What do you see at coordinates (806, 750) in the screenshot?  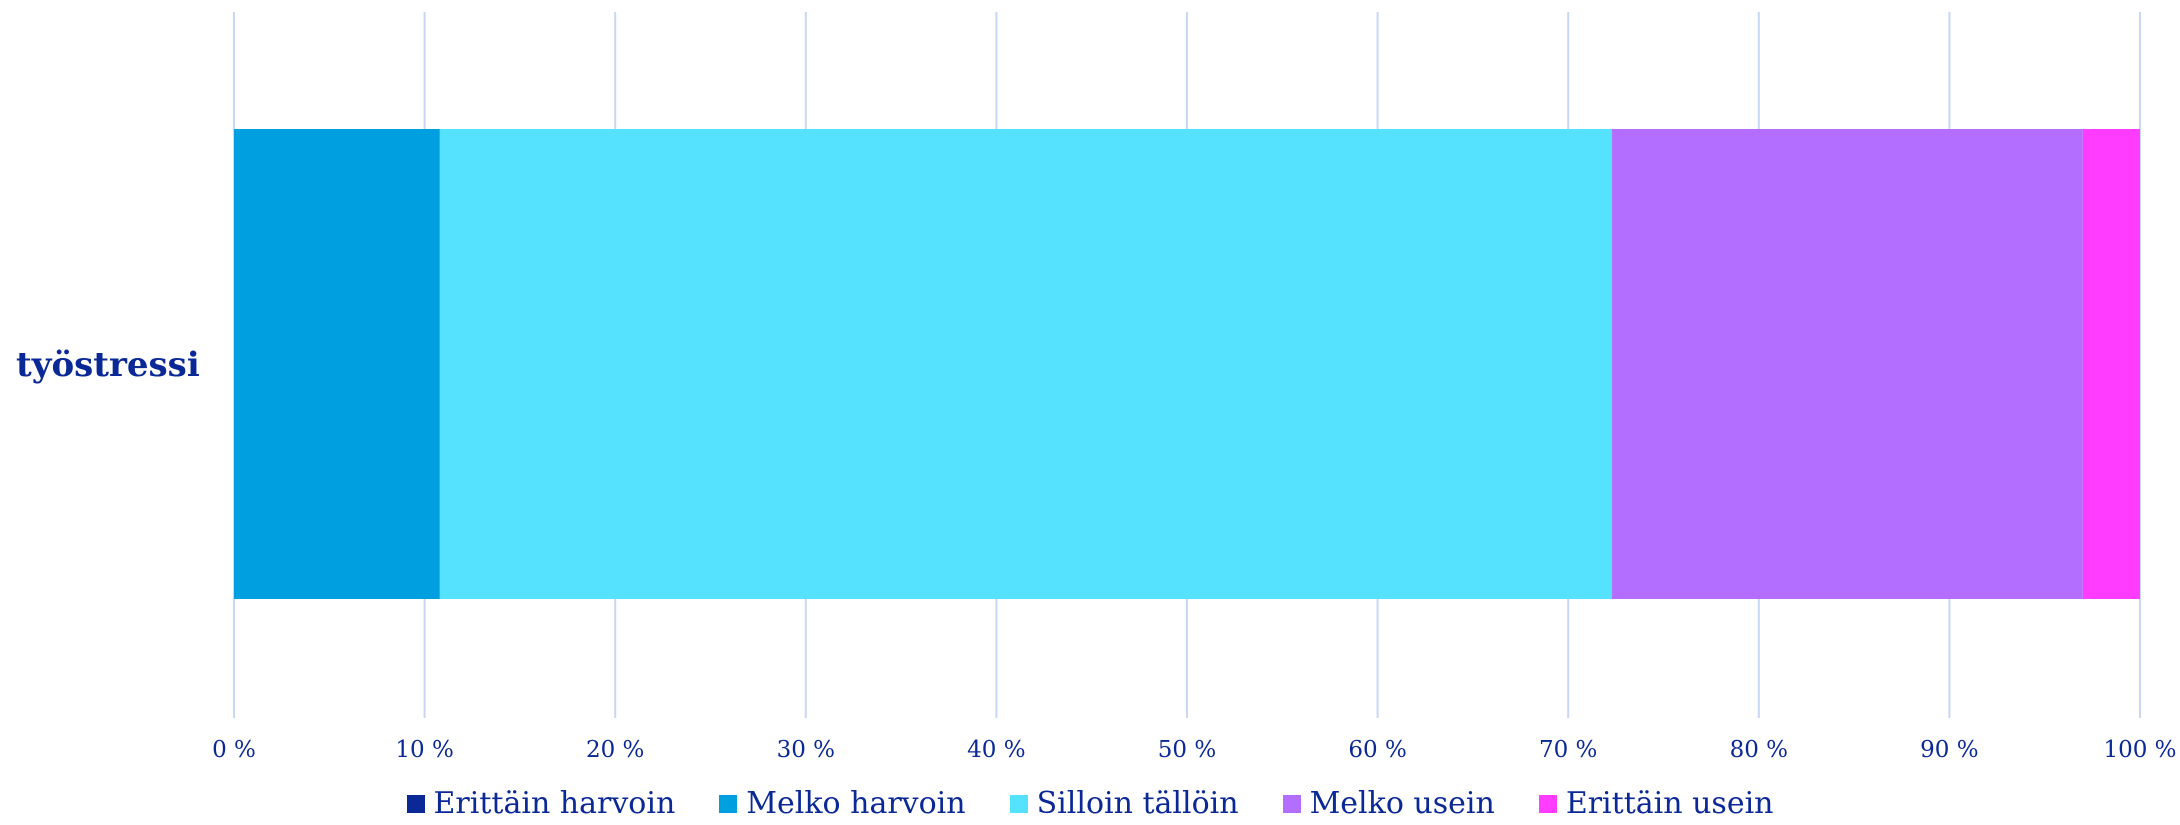 I see `x-tick-label: 30 %` at bounding box center [806, 750].